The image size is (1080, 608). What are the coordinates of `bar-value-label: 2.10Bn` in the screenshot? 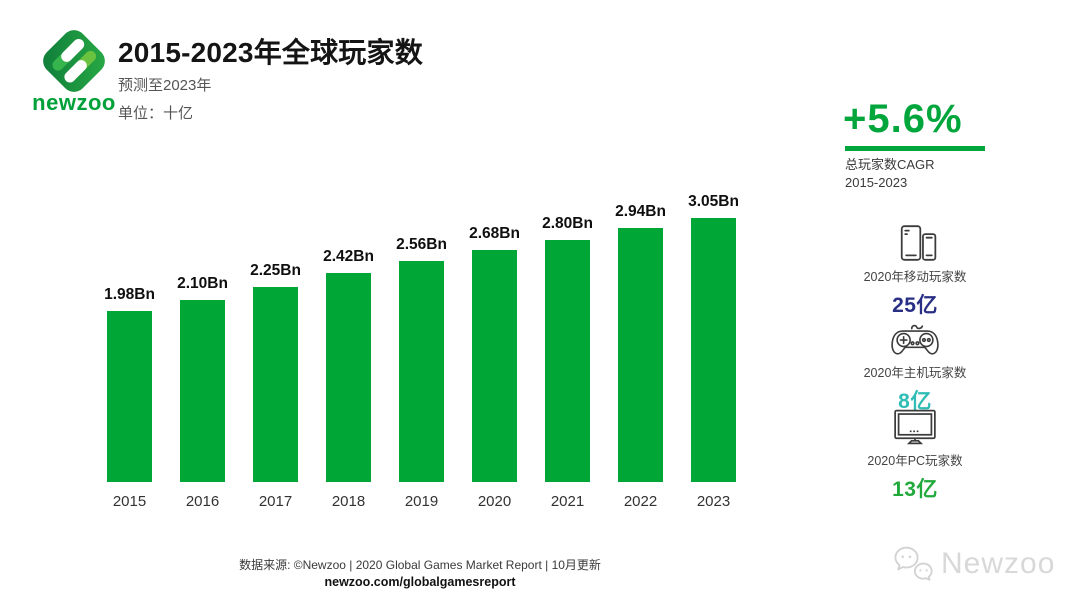 It's located at (202, 283).